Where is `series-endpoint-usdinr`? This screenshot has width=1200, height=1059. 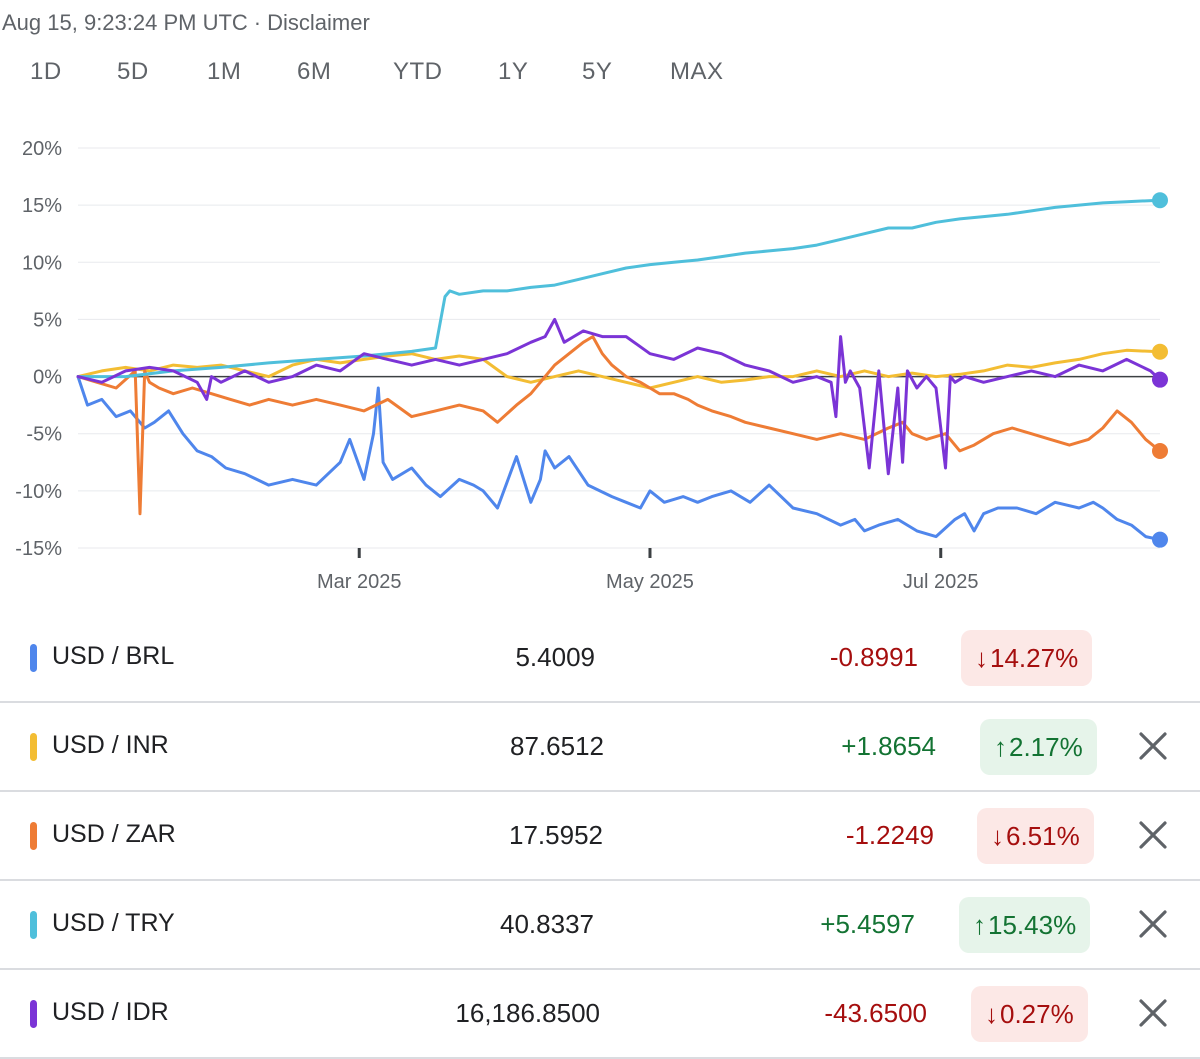 series-endpoint-usdinr is located at coordinates (1160, 351).